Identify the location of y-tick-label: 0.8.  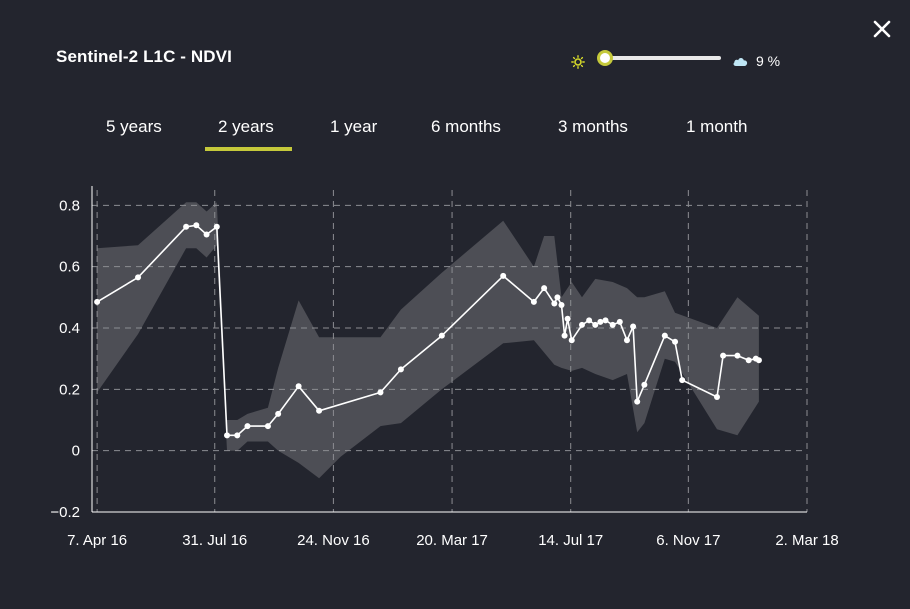
(69, 205).